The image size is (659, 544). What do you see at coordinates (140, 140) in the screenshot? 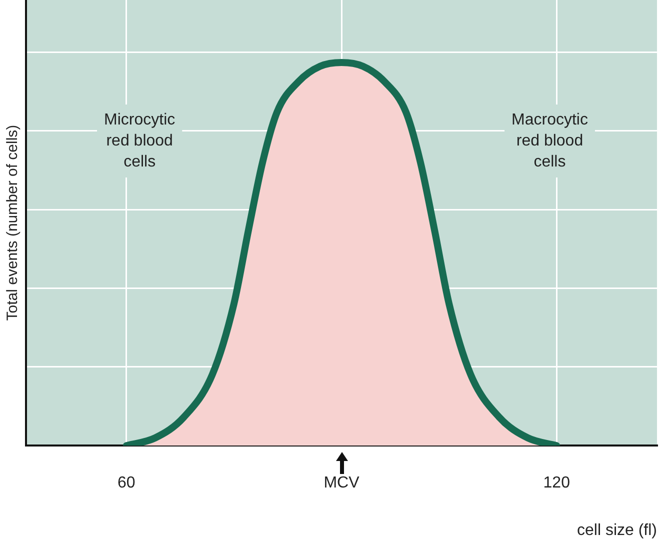
I see `annotation: Microcytic red blood cells` at bounding box center [140, 140].